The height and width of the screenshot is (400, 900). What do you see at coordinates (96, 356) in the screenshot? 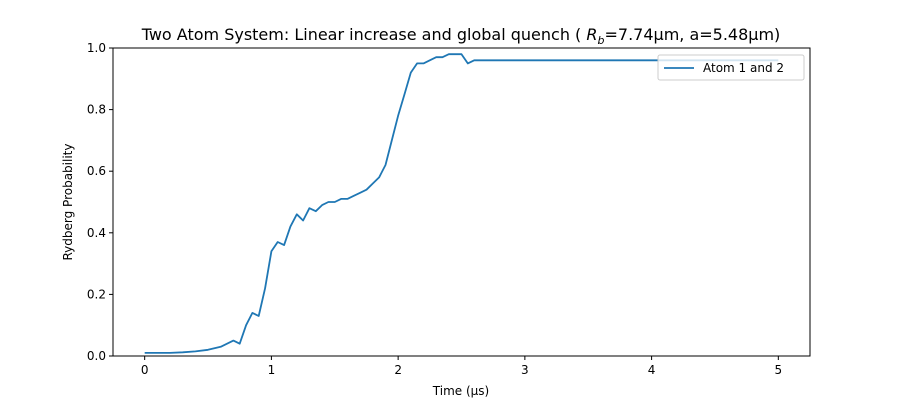
I see `y-tick-label: 0.0` at bounding box center [96, 356].